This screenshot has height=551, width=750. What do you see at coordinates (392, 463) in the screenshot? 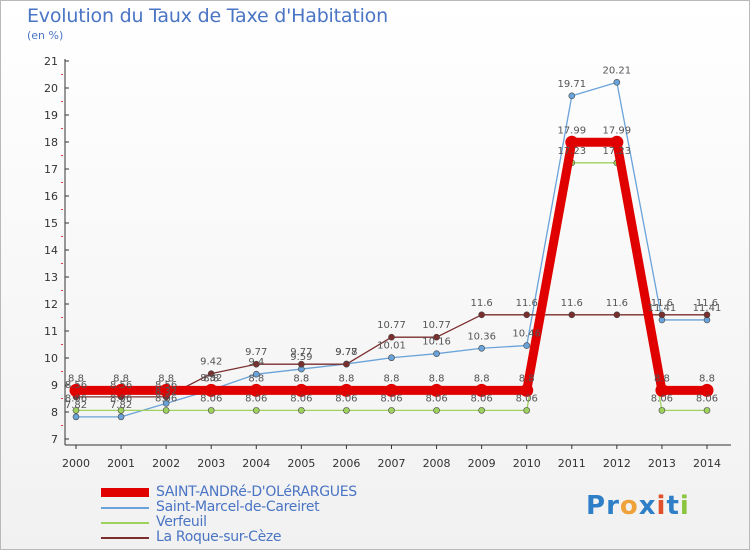
I see `x-tick-label: 2007` at bounding box center [392, 463].